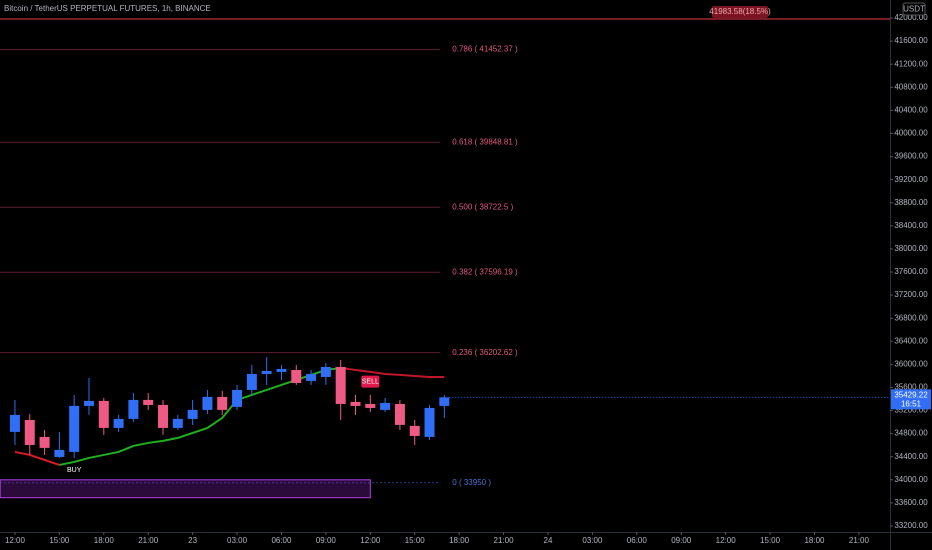  I want to click on target-label: 41983.58(18.5%), so click(740, 11).